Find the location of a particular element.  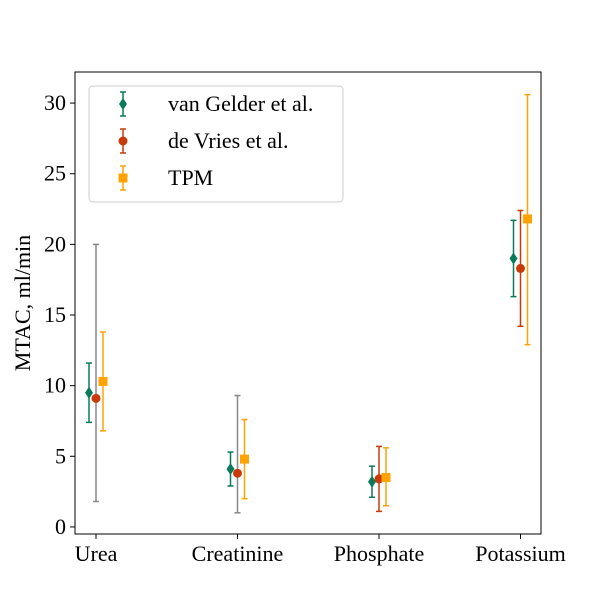

legend-label: TPM is located at coordinates (190, 177).